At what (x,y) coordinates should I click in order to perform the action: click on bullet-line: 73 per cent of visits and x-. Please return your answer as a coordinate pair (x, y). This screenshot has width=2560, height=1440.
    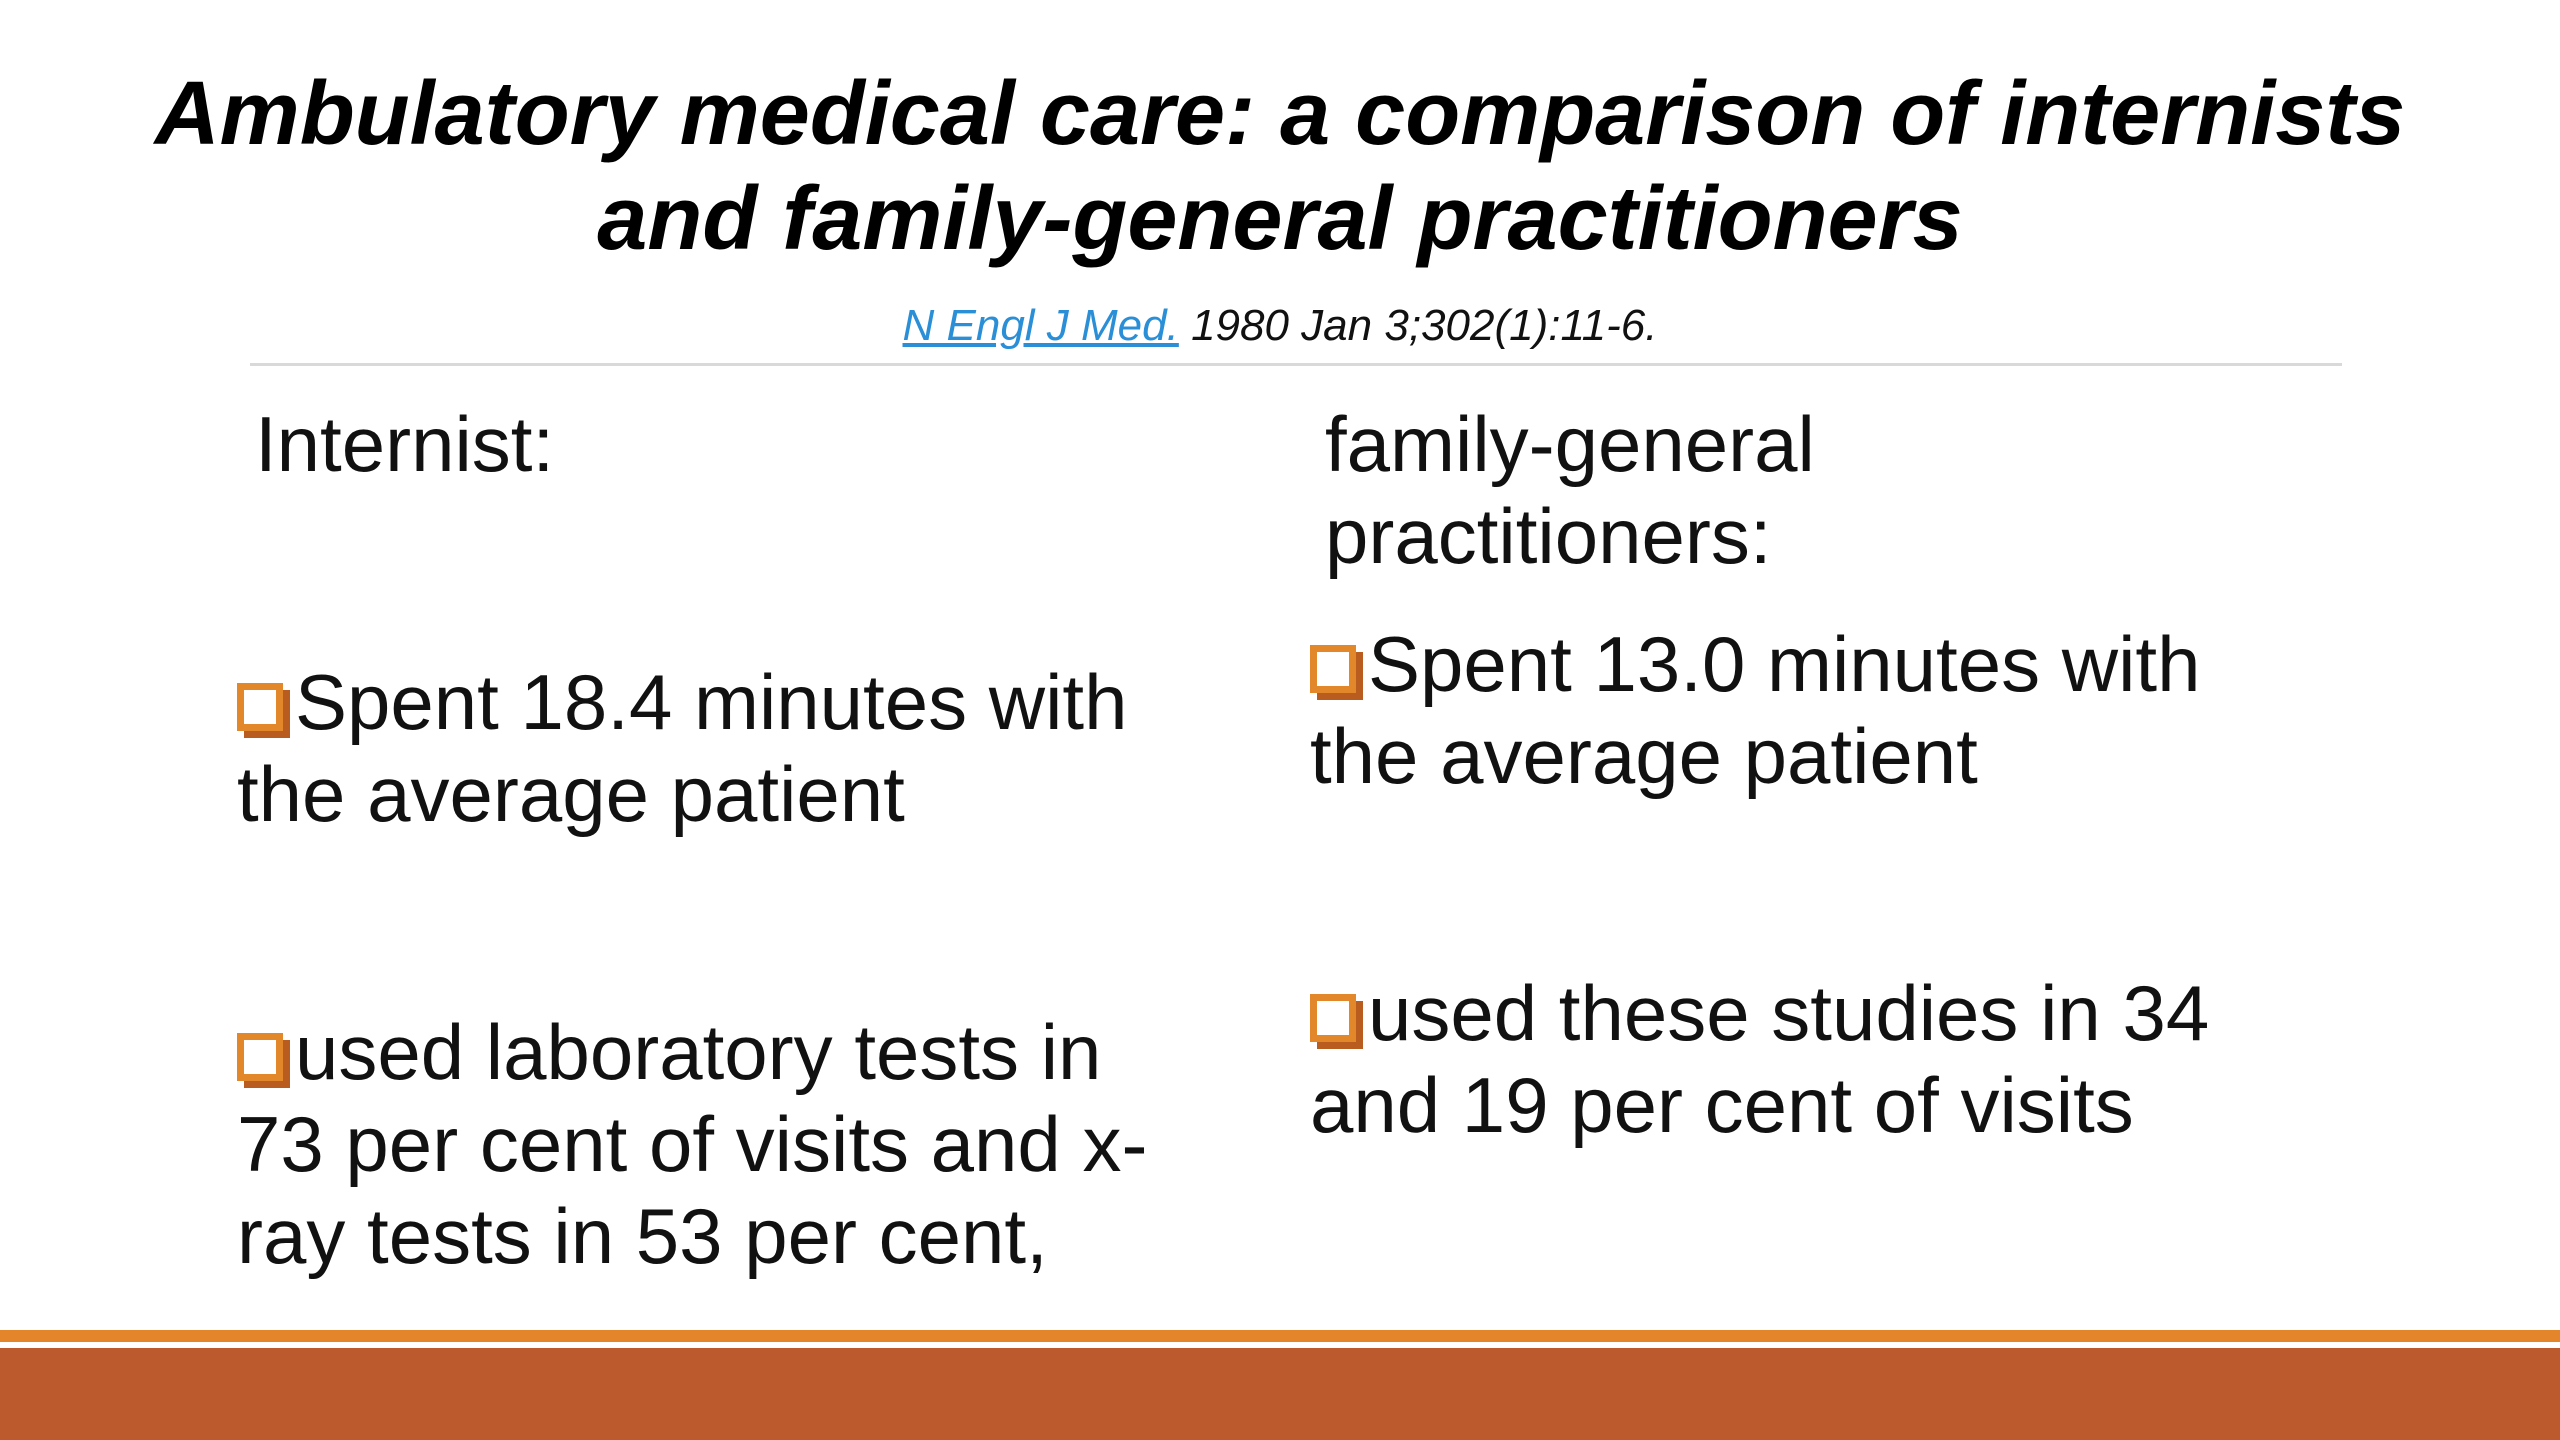
    Looking at the image, I should click on (692, 1144).